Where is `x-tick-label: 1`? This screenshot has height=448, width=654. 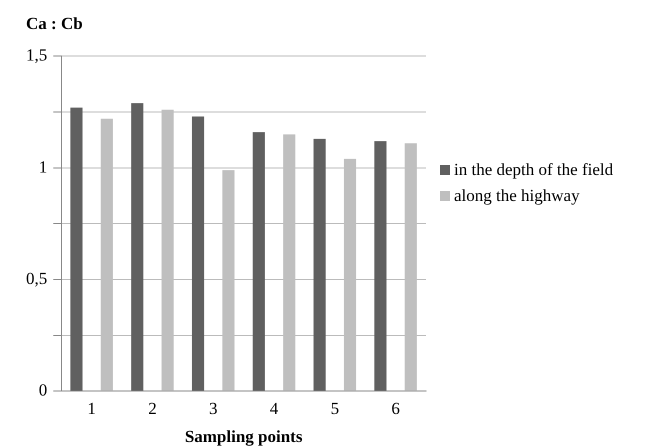 x-tick-label: 1 is located at coordinates (91, 408).